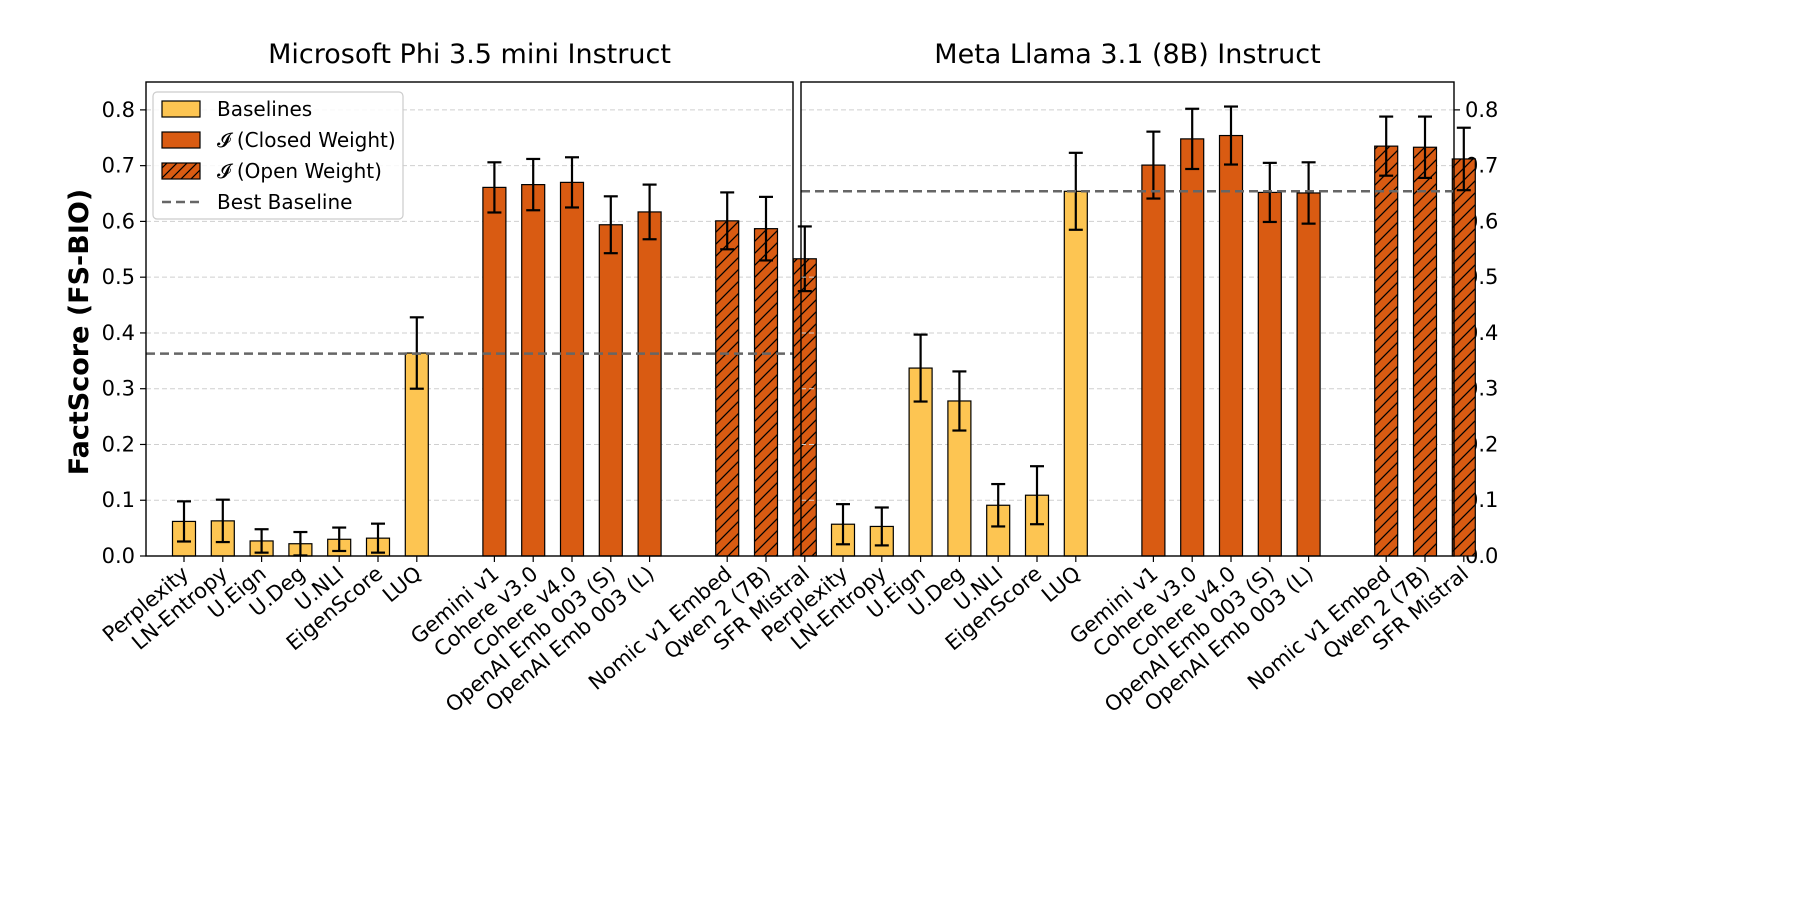 This screenshot has width=1800, height=900. What do you see at coordinates (299, 171) in the screenshot?
I see `legend-label: 𝓘 (Open Weight)` at bounding box center [299, 171].